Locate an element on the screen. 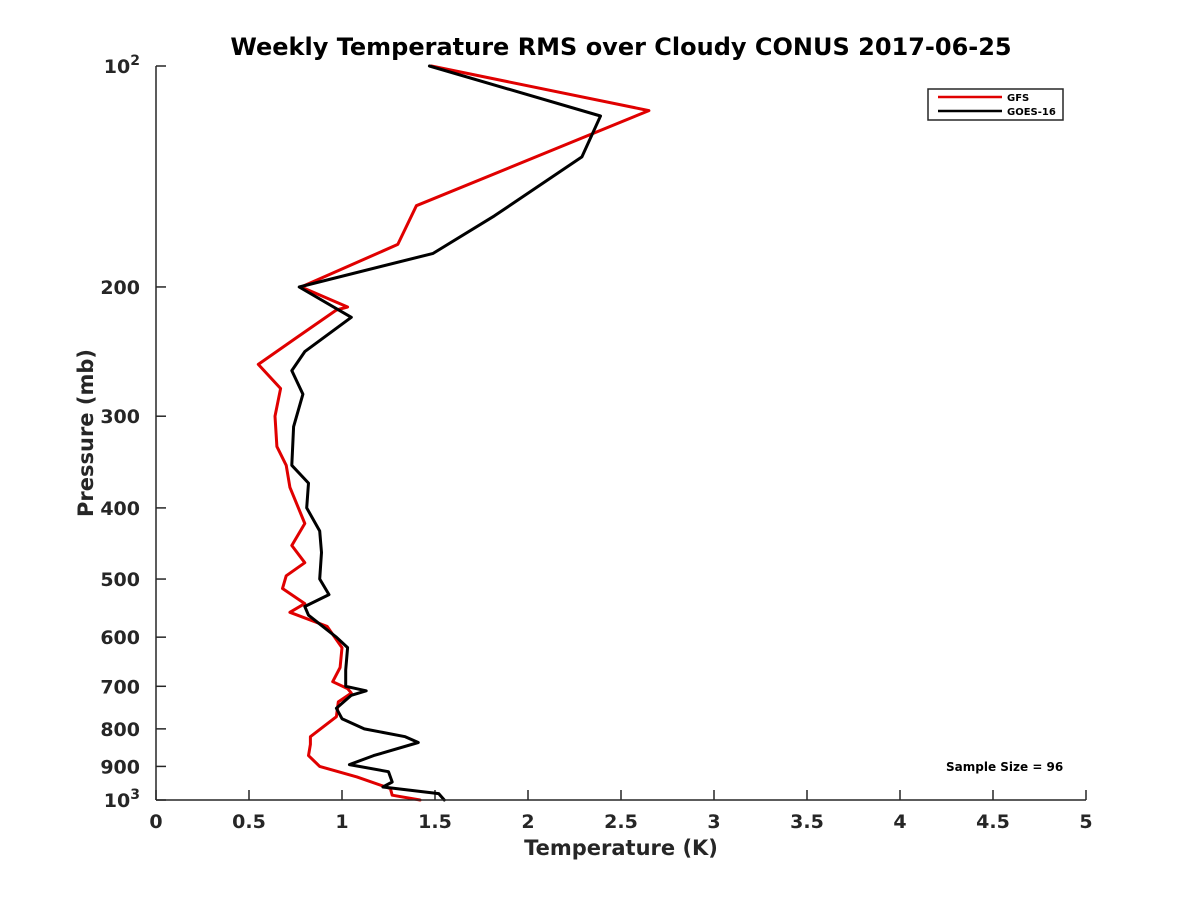 The image size is (1200, 900). x-tick-label: 1 is located at coordinates (341, 822).